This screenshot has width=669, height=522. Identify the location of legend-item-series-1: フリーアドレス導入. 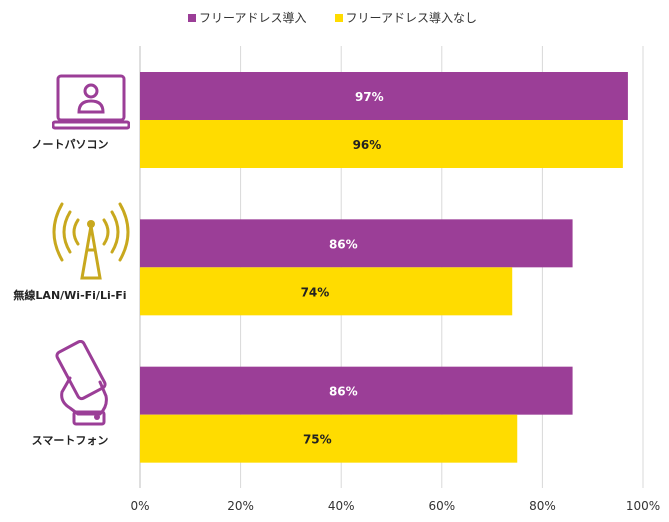
(247, 17).